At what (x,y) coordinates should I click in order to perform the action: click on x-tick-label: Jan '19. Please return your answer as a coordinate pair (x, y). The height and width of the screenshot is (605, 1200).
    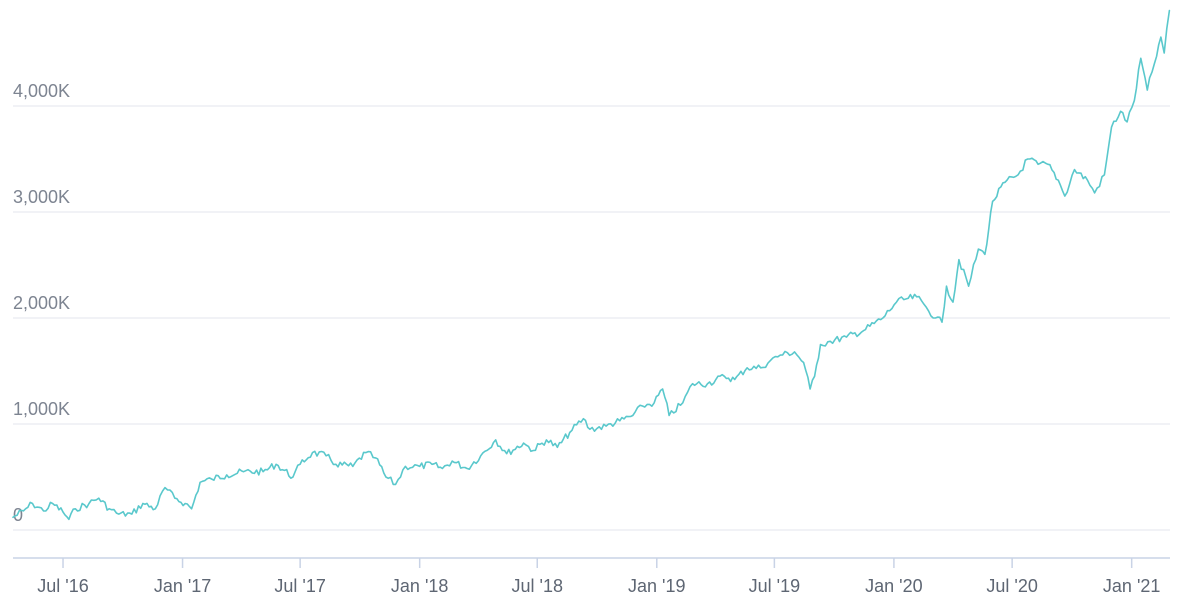
    Looking at the image, I should click on (656, 586).